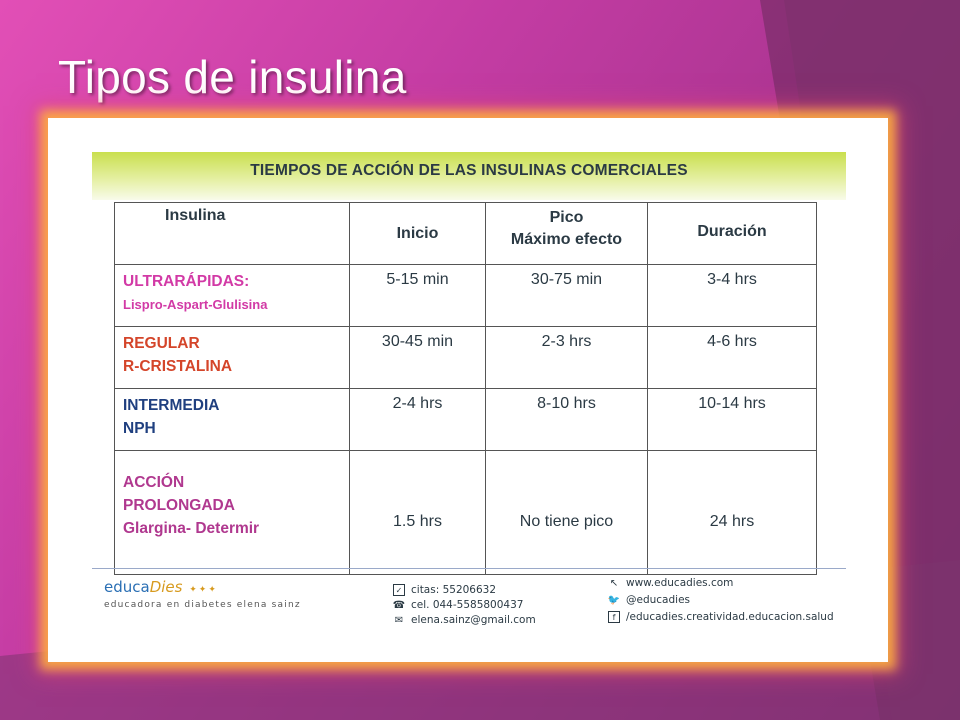  What do you see at coordinates (417, 419) in the screenshot?
I see `cell-inicio: 2-4 hrs` at bounding box center [417, 419].